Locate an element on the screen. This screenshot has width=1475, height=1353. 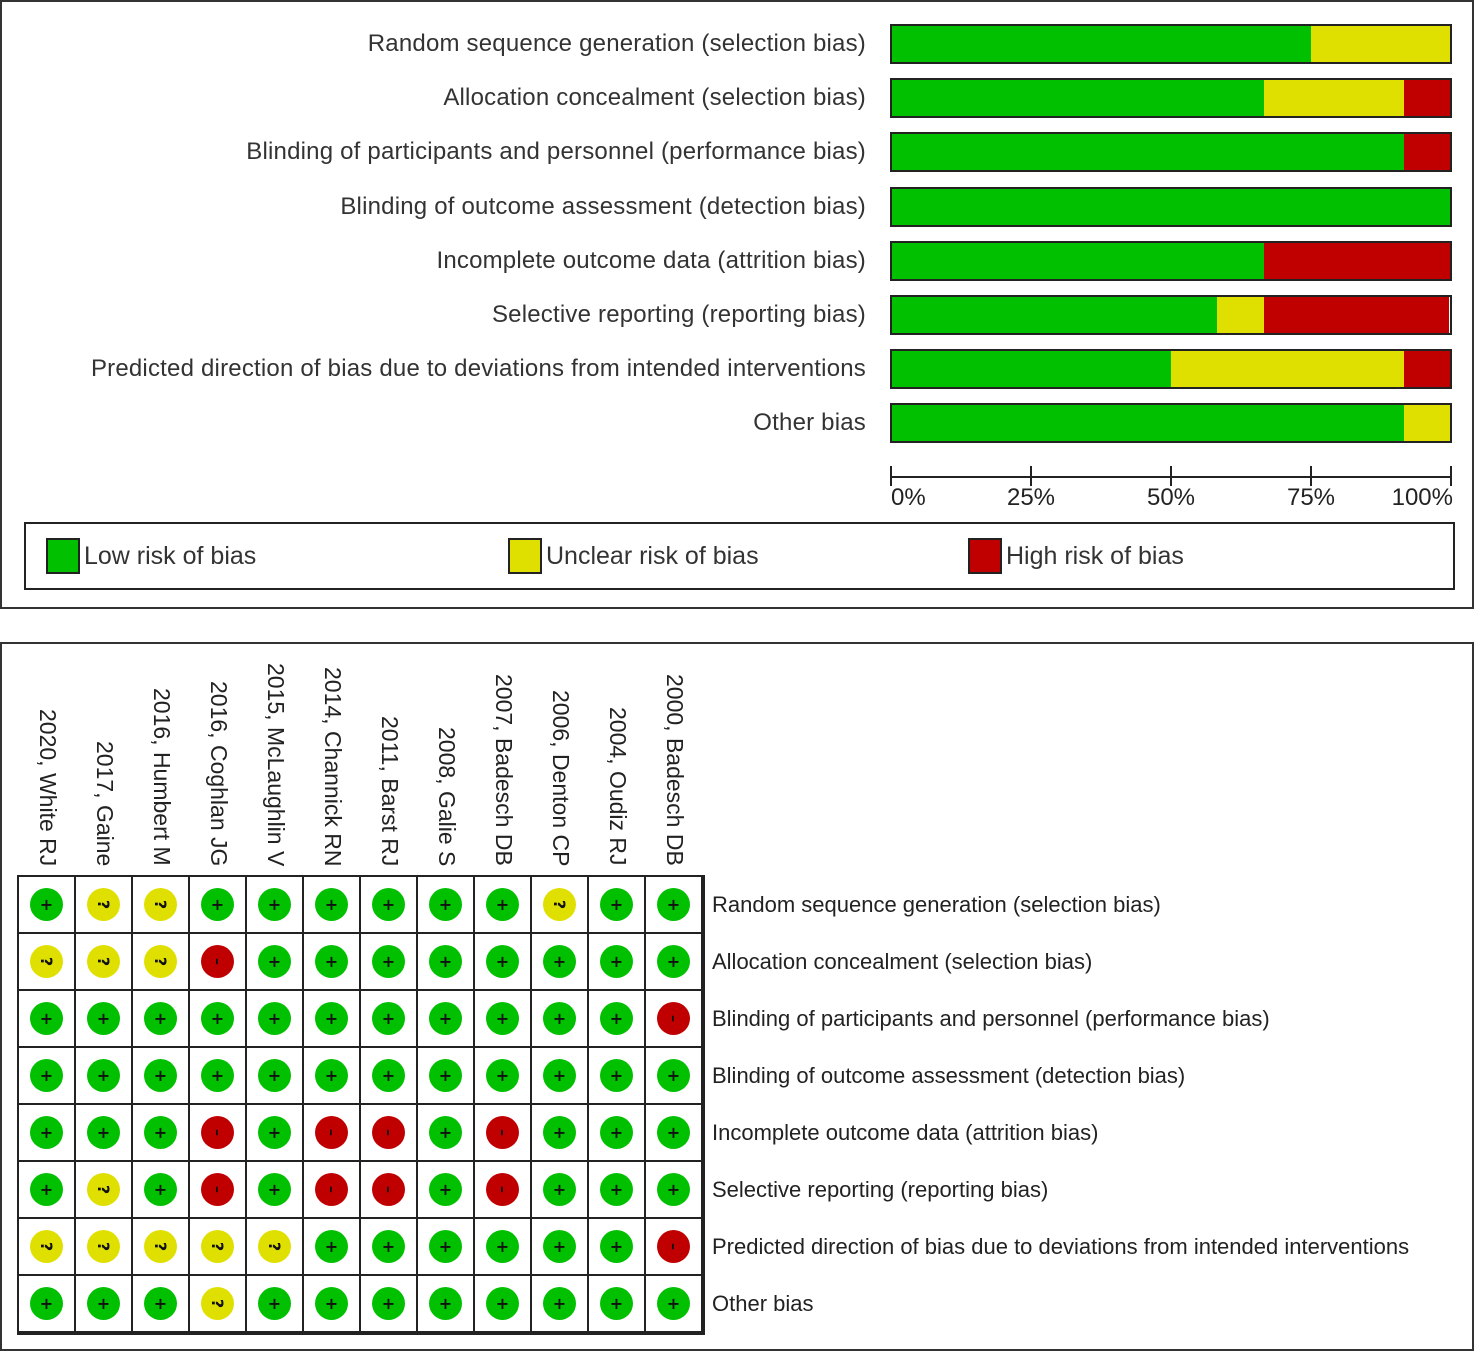
grid-row-label-selective-reporting-reporting-bias: Selective reporting (reporting bias) is located at coordinates (880, 1189).